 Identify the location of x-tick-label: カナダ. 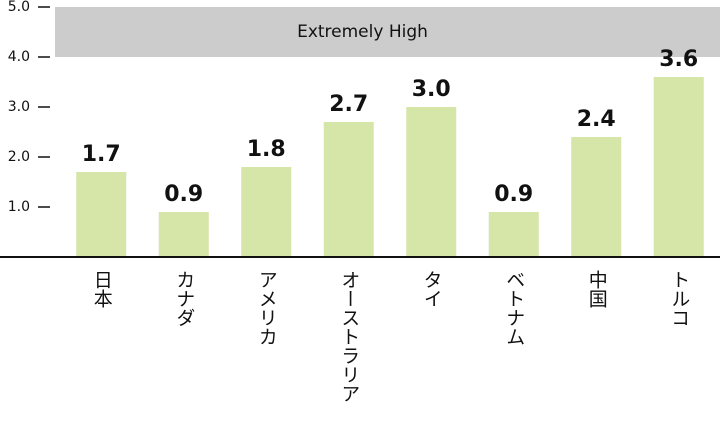
(184, 298).